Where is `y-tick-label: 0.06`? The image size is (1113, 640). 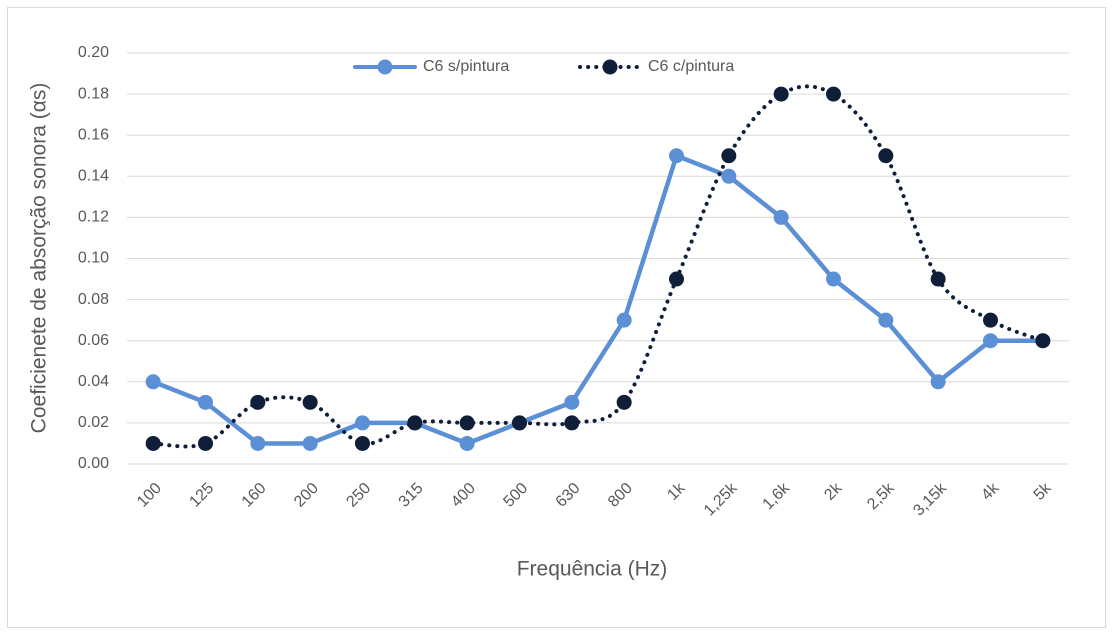
y-tick-label: 0.06 is located at coordinates (93, 340).